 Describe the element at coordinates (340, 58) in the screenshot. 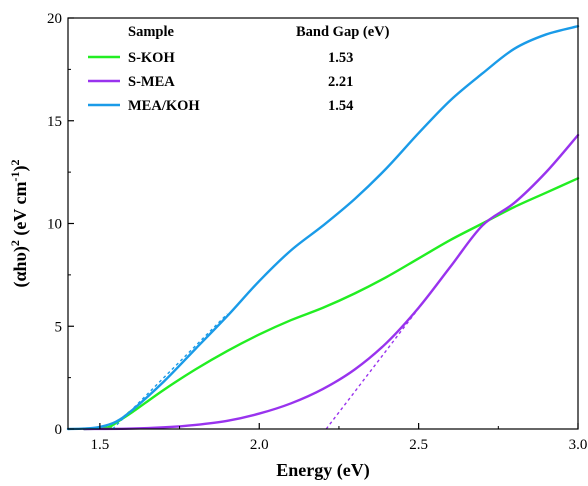

I see `legend-bandgap-s-koh: 1.53` at that location.